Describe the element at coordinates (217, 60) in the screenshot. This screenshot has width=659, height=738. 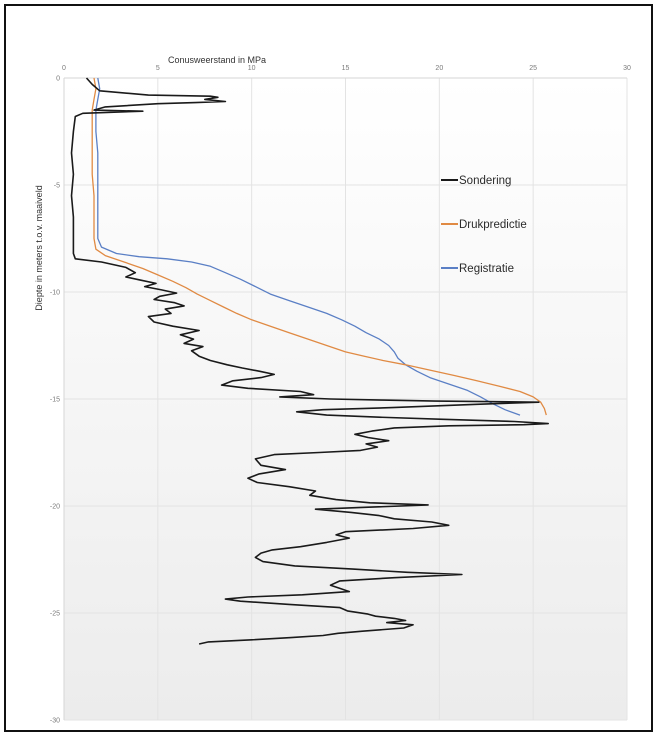
I see `x-axis-title: Conusweerstand in MPa` at that location.